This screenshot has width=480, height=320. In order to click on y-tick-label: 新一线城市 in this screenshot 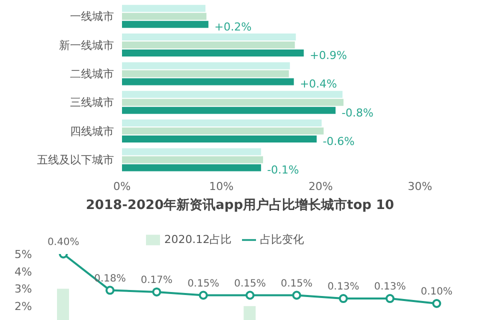, I will do `click(86, 45)`.